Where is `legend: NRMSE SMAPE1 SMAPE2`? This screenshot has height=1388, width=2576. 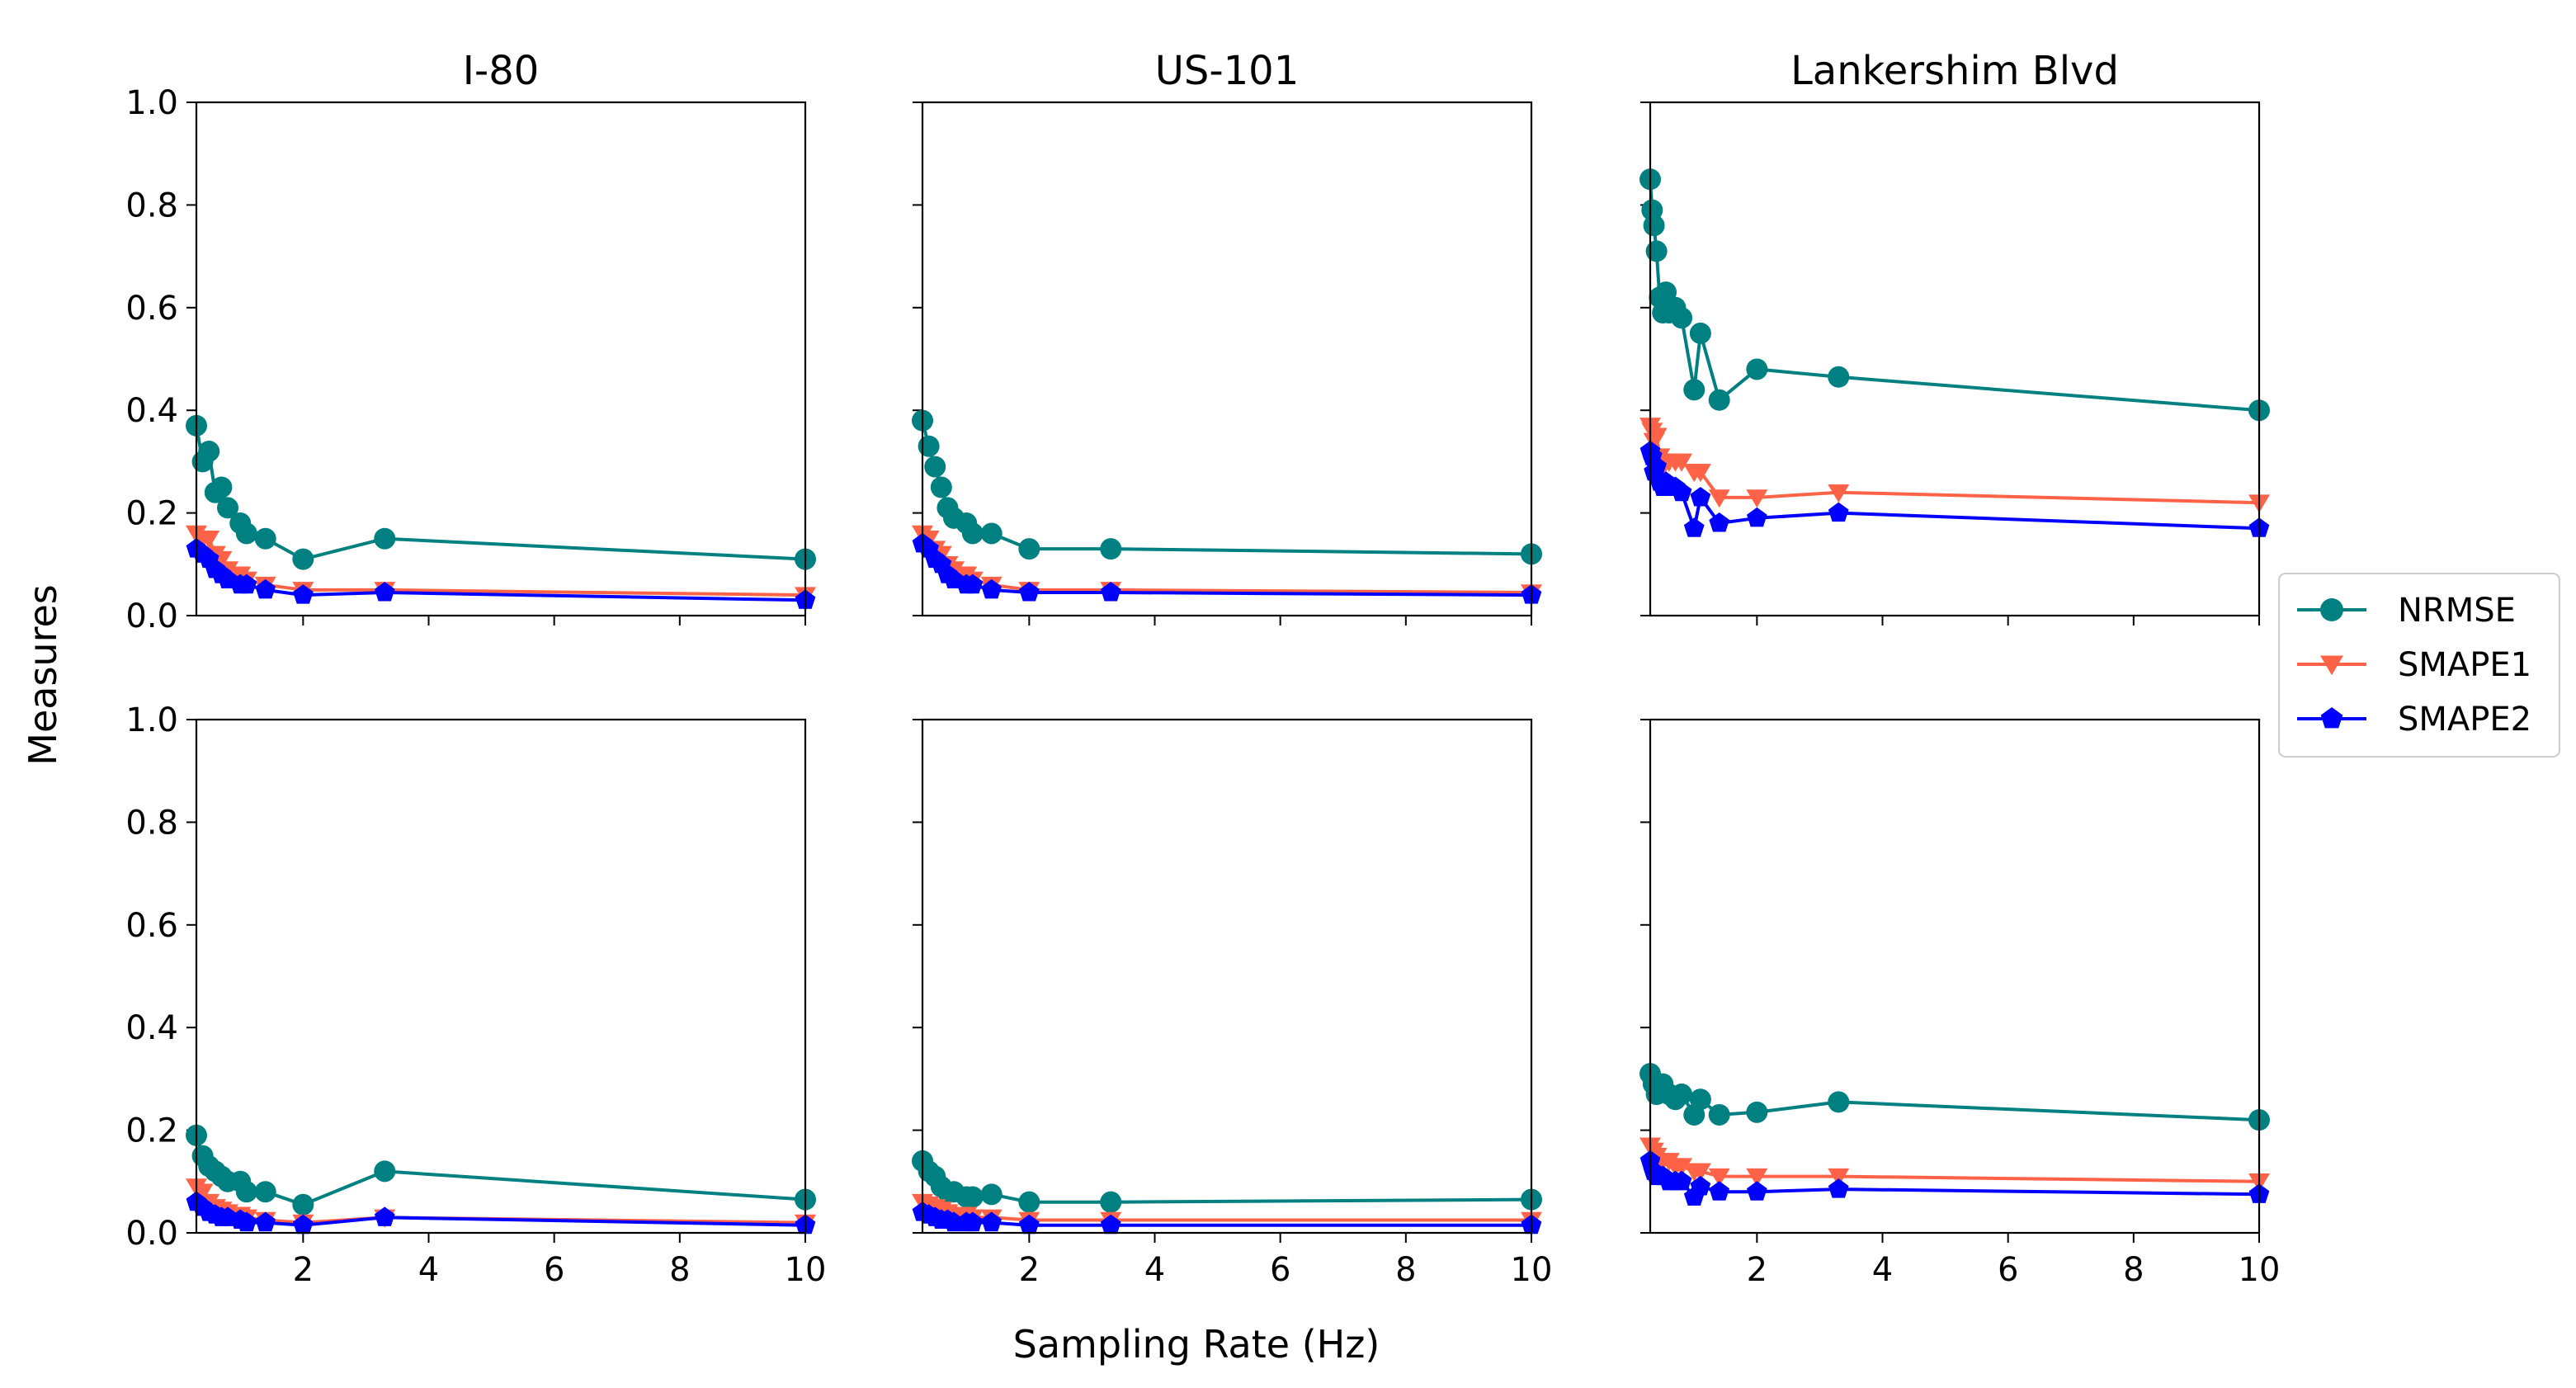
legend: NRMSE SMAPE1 SMAPE2 is located at coordinates (2419, 665).